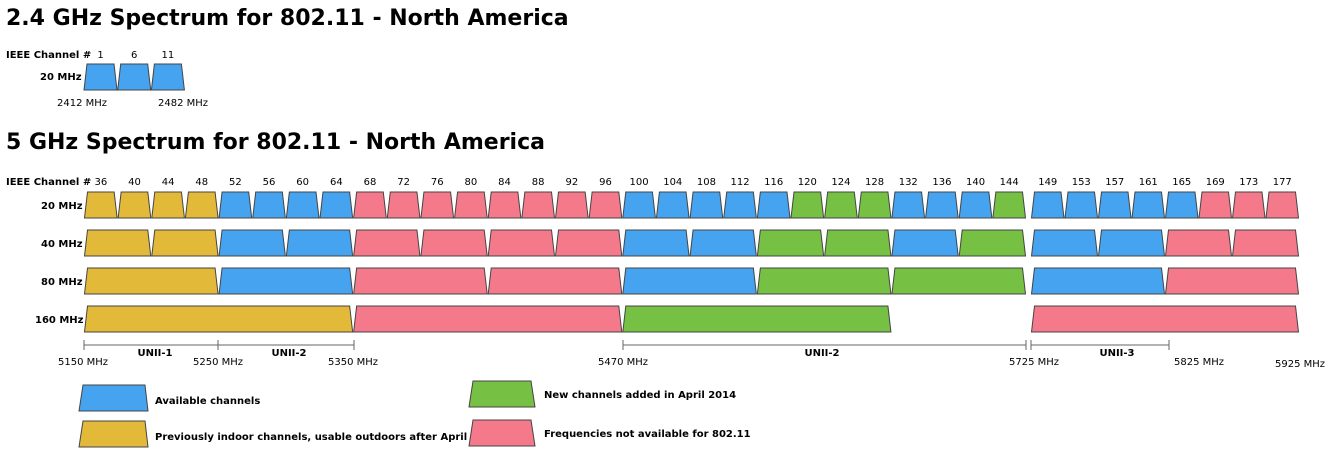 The width and height of the screenshot is (1334, 465). Describe the element at coordinates (61, 77) in the screenshot. I see `row-label-20mhz-2-4-ghz: 20 MHz` at that location.